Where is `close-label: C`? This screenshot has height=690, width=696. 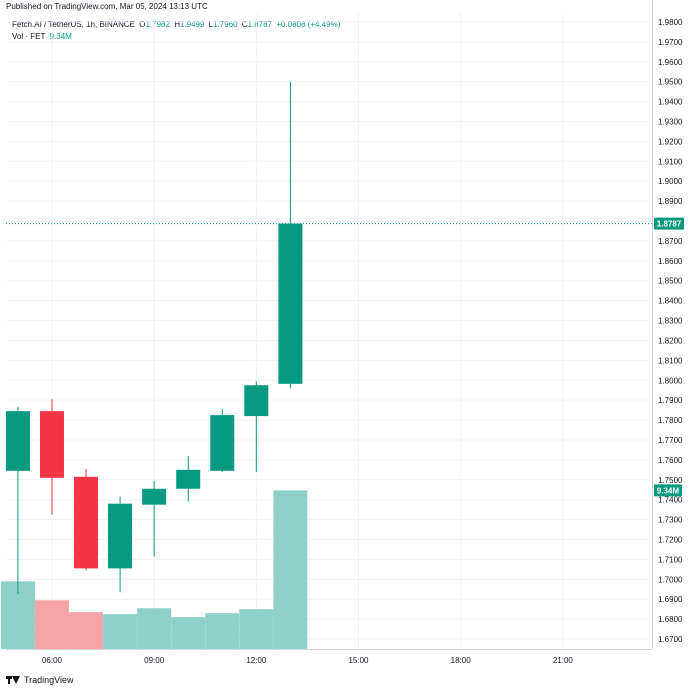 close-label: C is located at coordinates (244, 24).